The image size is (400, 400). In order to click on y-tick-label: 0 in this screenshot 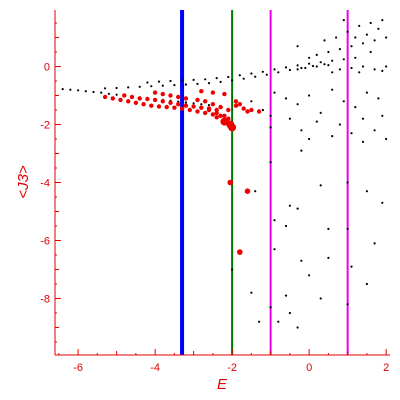, I will do `click(47, 68)`.